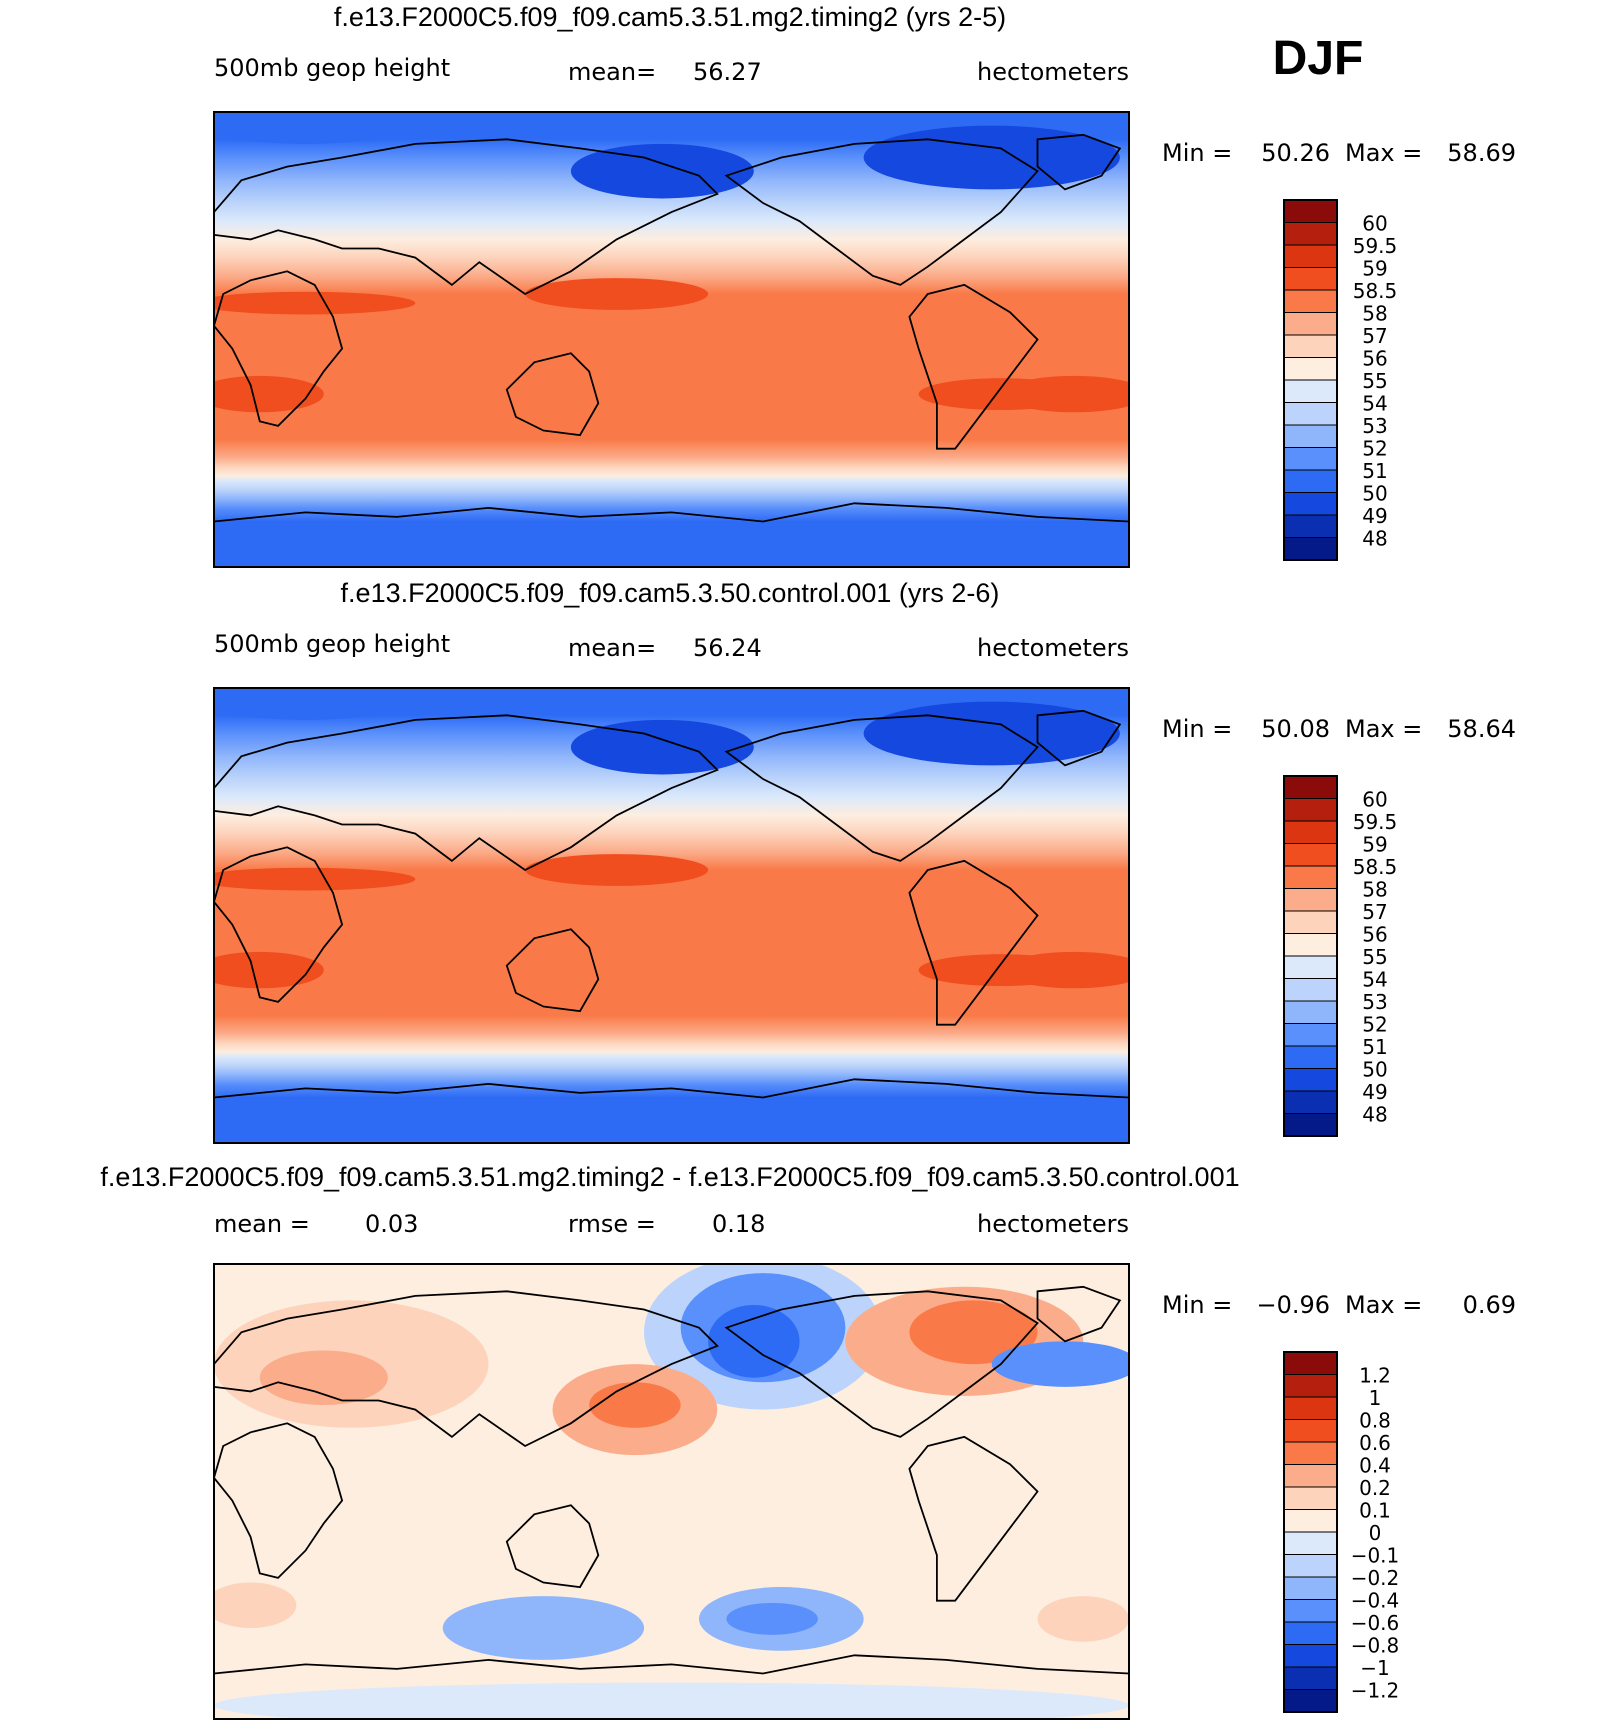  Describe the element at coordinates (1375, 1511) in the screenshot. I see `colorbar-tick-label: 0.1` at that location.